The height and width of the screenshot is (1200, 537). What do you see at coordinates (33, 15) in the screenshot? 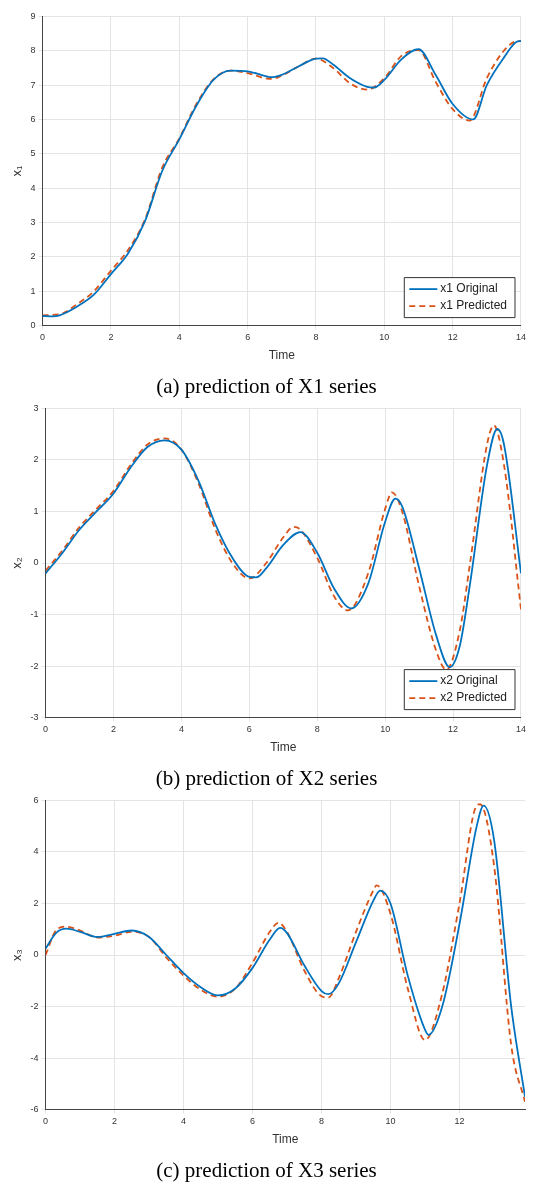
I see `y-tick-label: 9` at bounding box center [33, 15].